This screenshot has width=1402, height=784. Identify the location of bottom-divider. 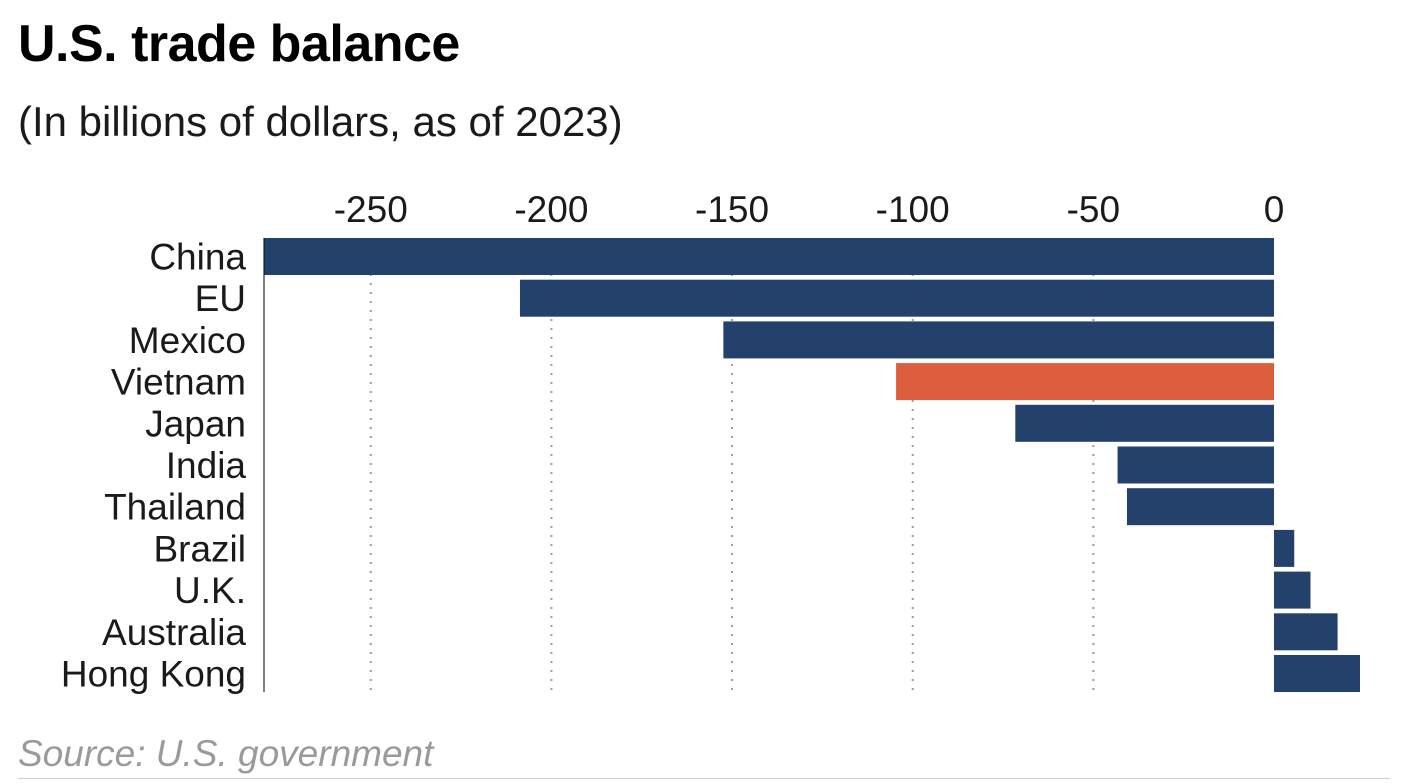
(704, 778).